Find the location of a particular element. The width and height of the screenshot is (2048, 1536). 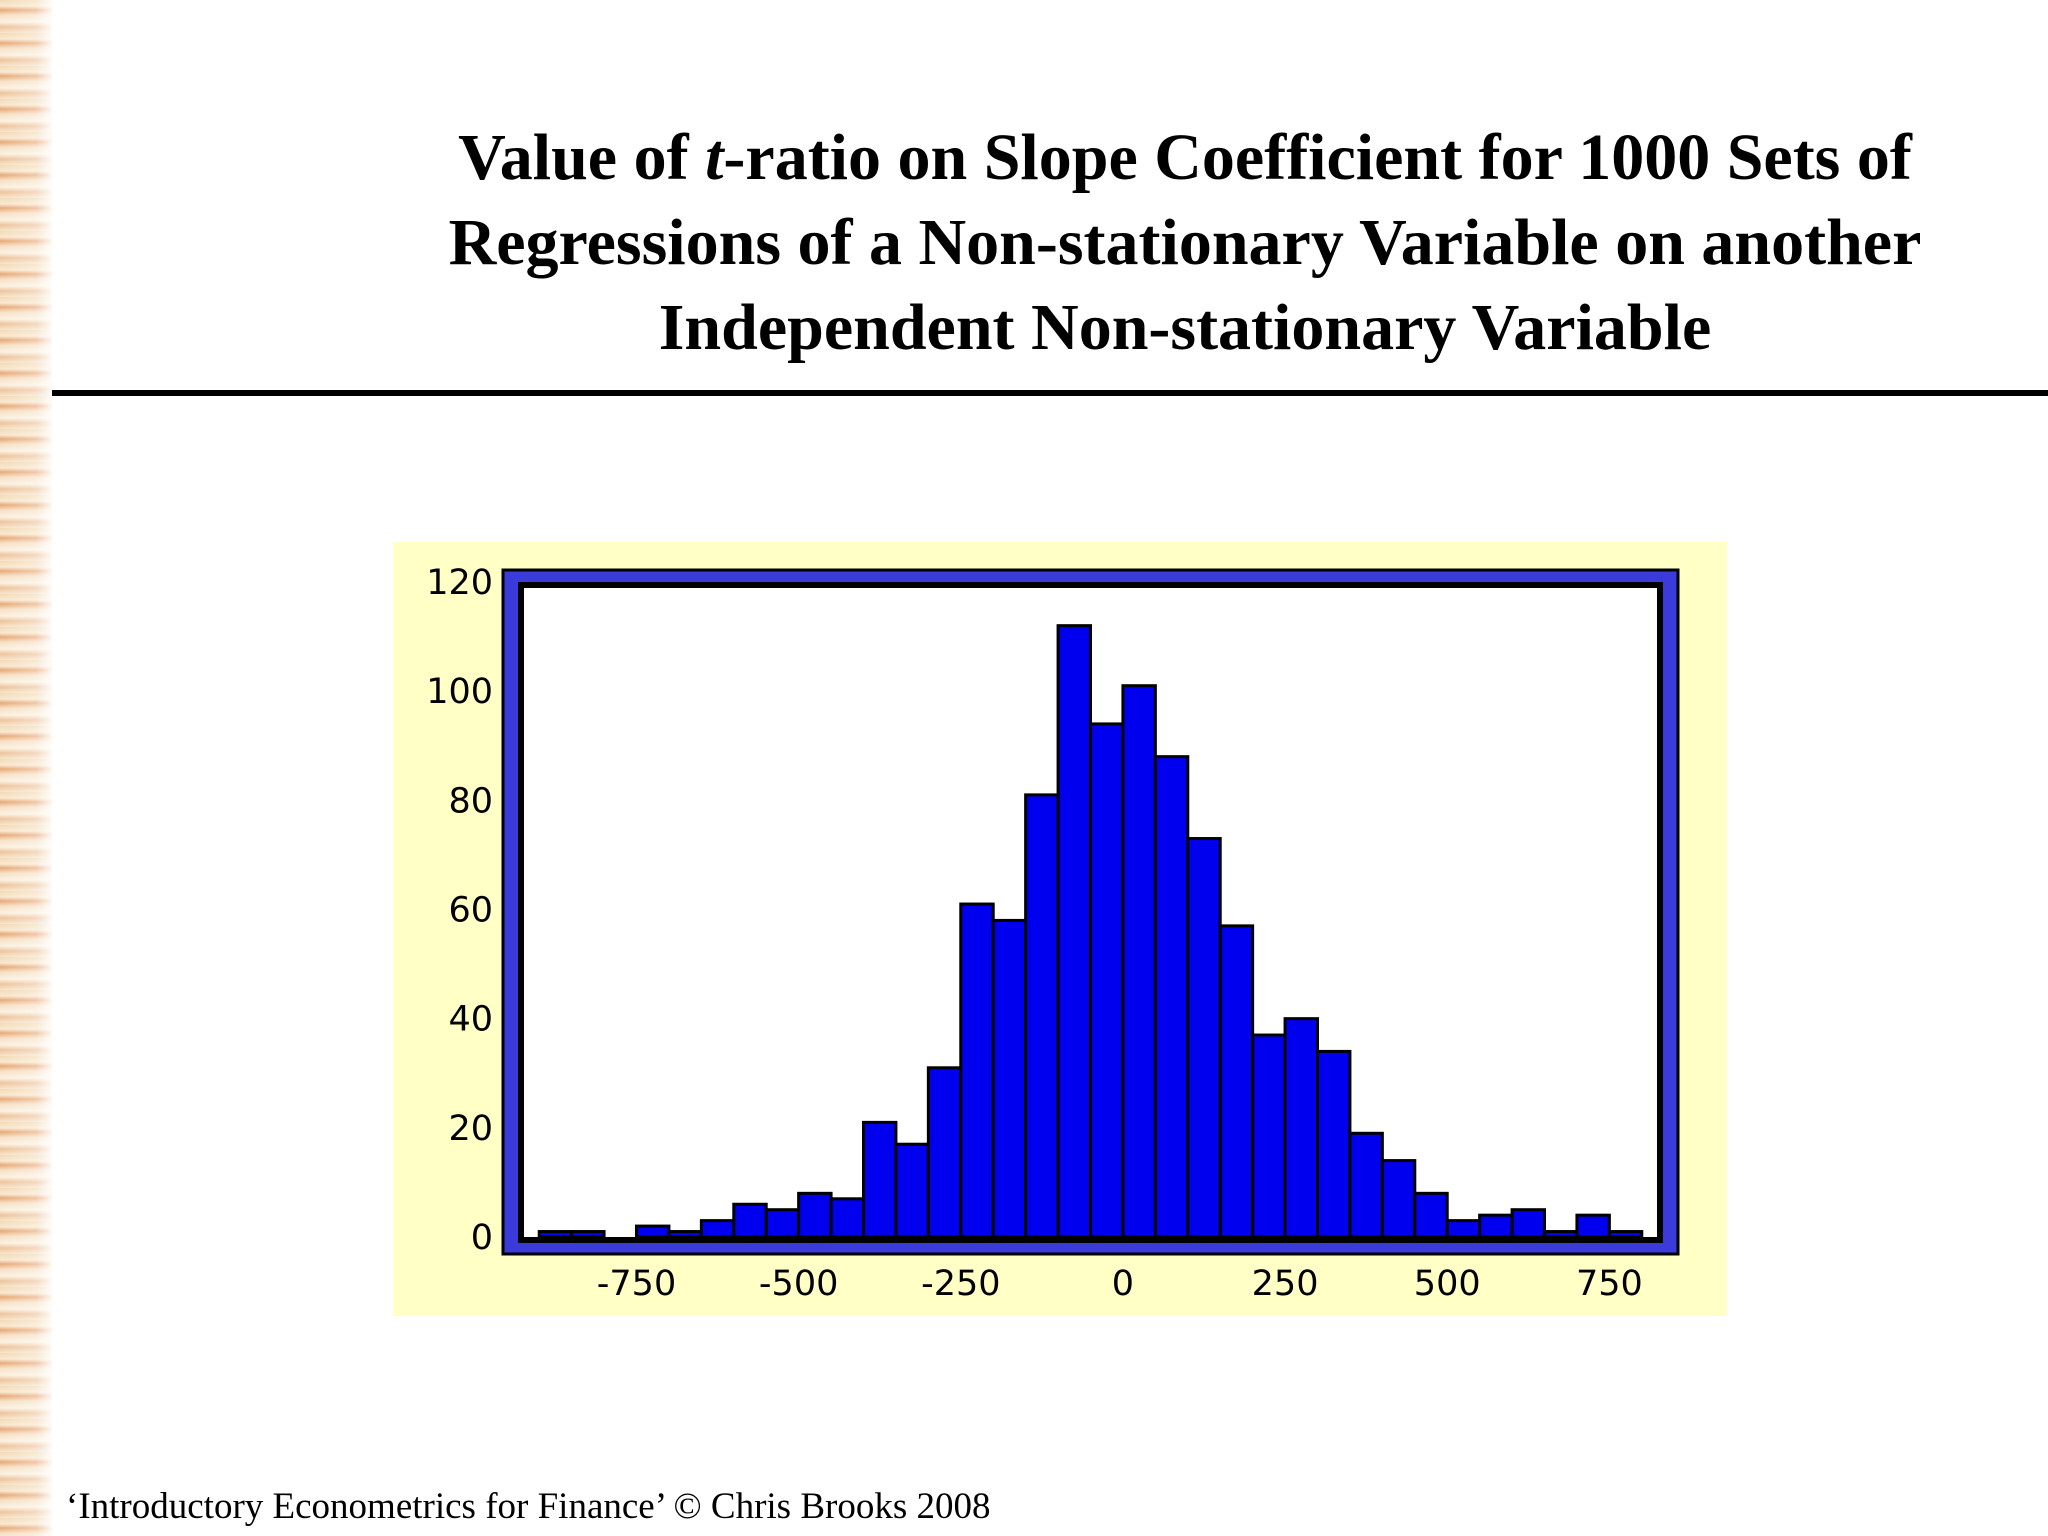

x-axis-tick-labels: -750 -500 -250 0 250 500 750 is located at coordinates (1120, 1284).